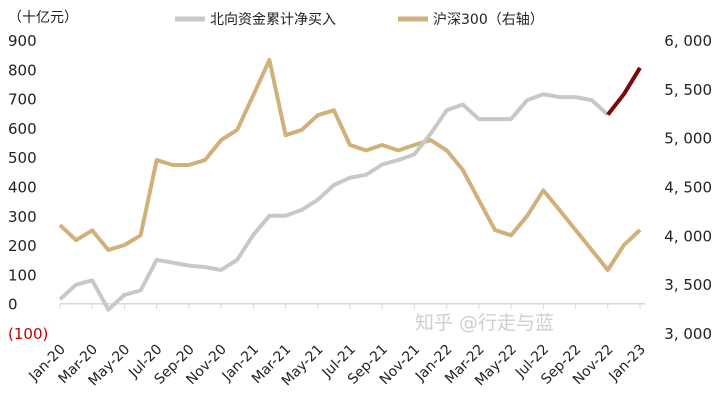 The height and width of the screenshot is (402, 720). What do you see at coordinates (624, 91) in the screenshot?
I see `northbound-line-highlight` at bounding box center [624, 91].